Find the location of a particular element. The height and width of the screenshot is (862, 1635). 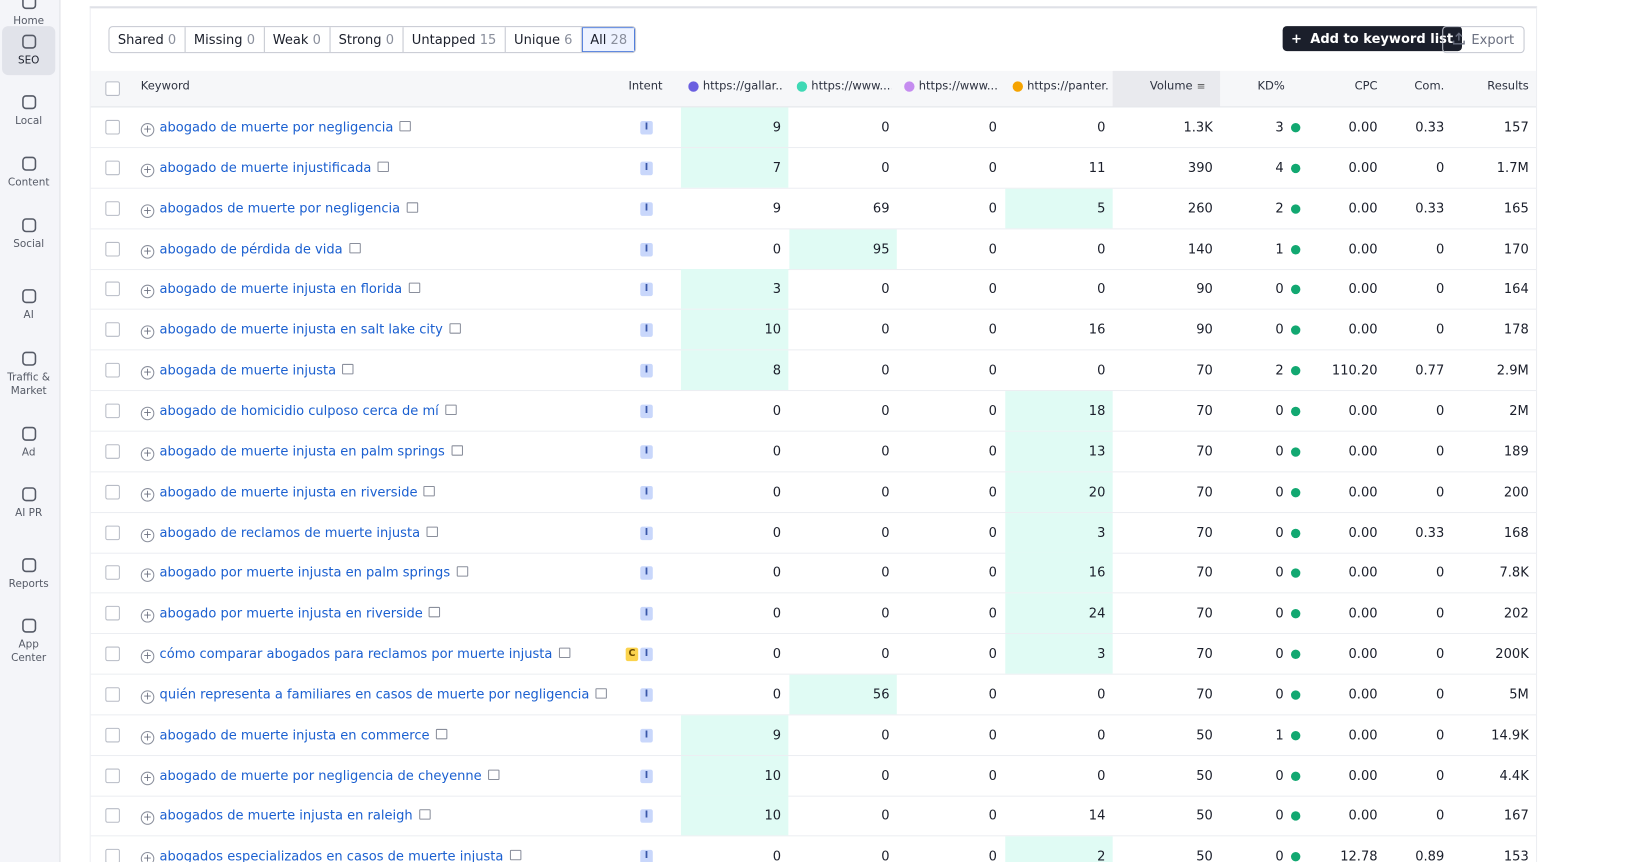

export-button: Export is located at coordinates (1483, 40).